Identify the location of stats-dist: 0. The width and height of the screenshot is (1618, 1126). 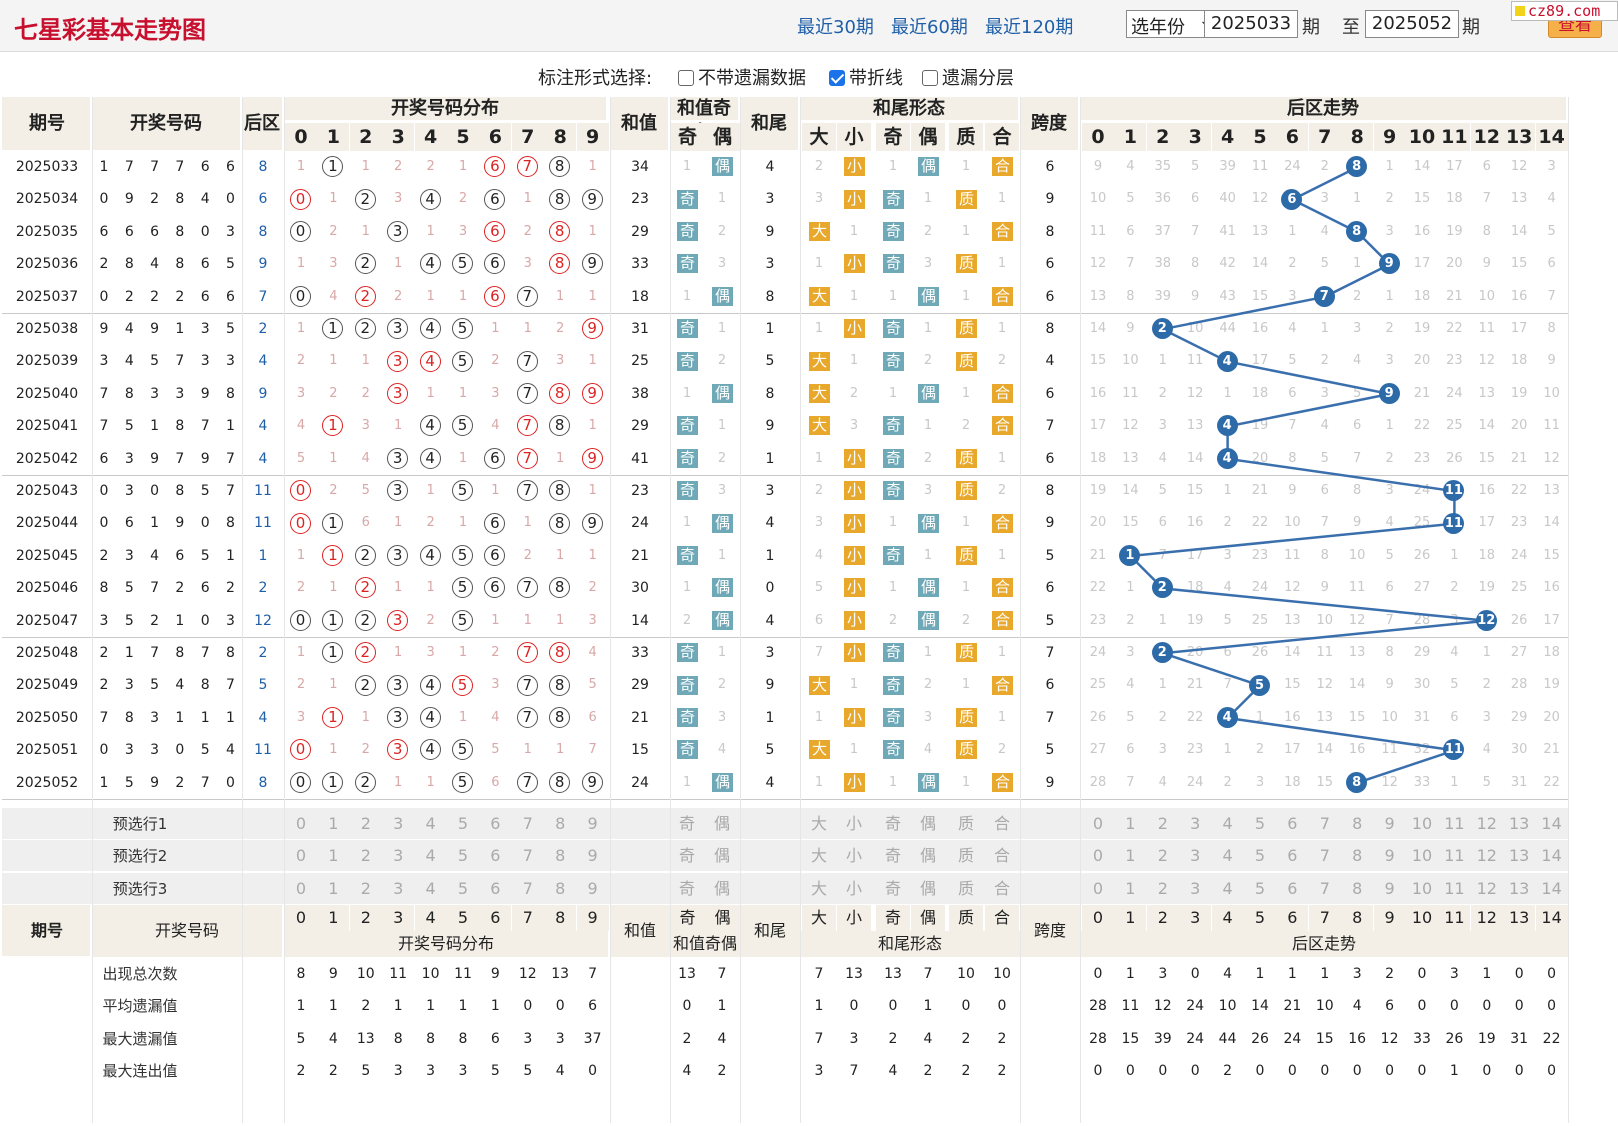
(560, 1006).